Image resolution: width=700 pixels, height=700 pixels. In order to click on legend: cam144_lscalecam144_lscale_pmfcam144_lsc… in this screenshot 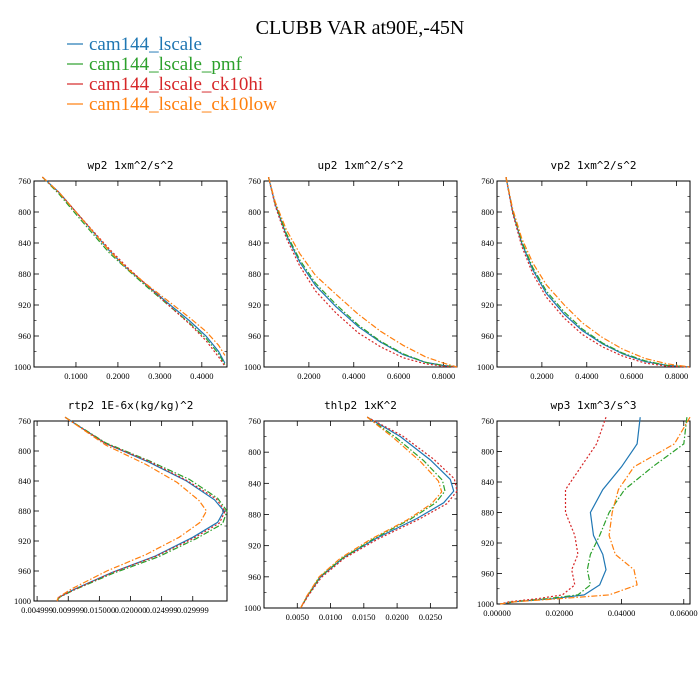, I will do `click(172, 74)`.